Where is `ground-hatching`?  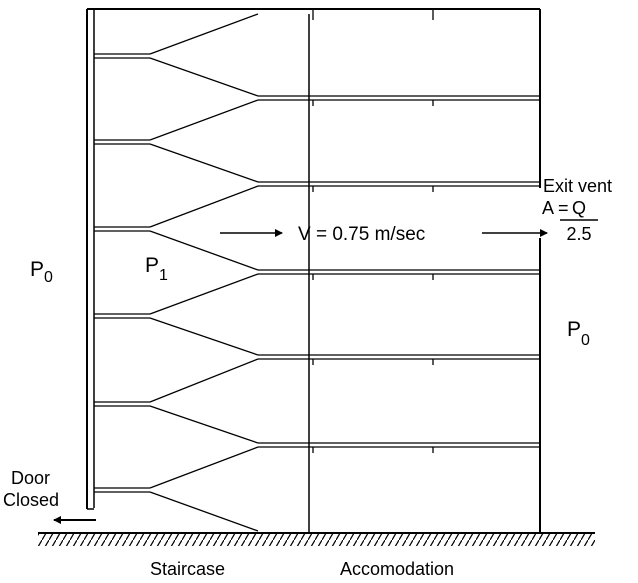 ground-hatching is located at coordinates (316, 540).